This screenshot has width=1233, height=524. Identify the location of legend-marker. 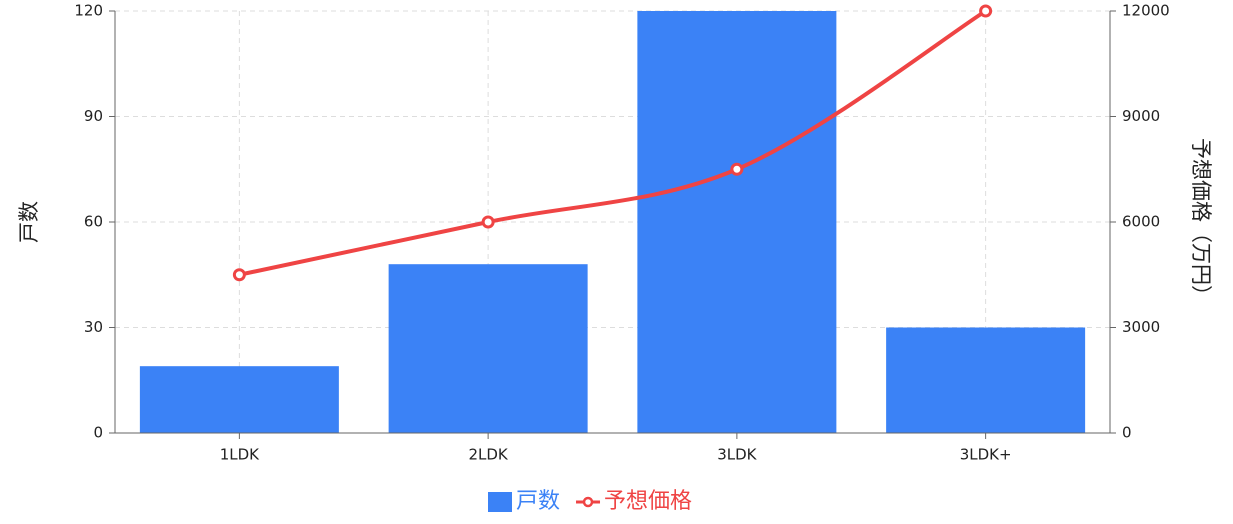
(588, 502).